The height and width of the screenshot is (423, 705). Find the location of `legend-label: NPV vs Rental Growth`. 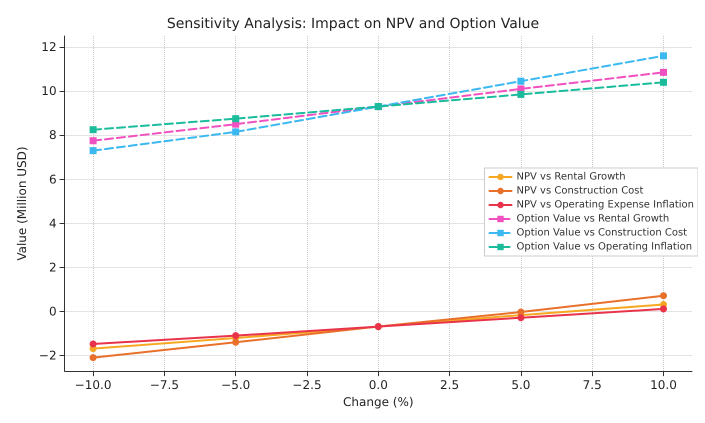

legend-label: NPV vs Rental Growth is located at coordinates (571, 177).